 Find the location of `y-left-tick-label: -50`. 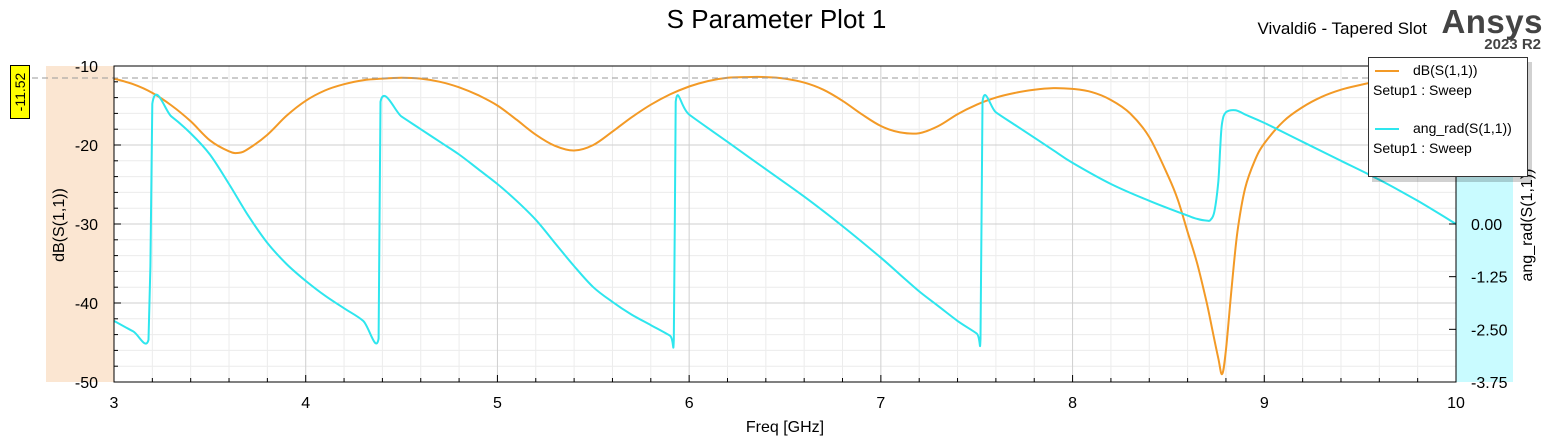

y-left-tick-label: -50 is located at coordinates (86, 383).